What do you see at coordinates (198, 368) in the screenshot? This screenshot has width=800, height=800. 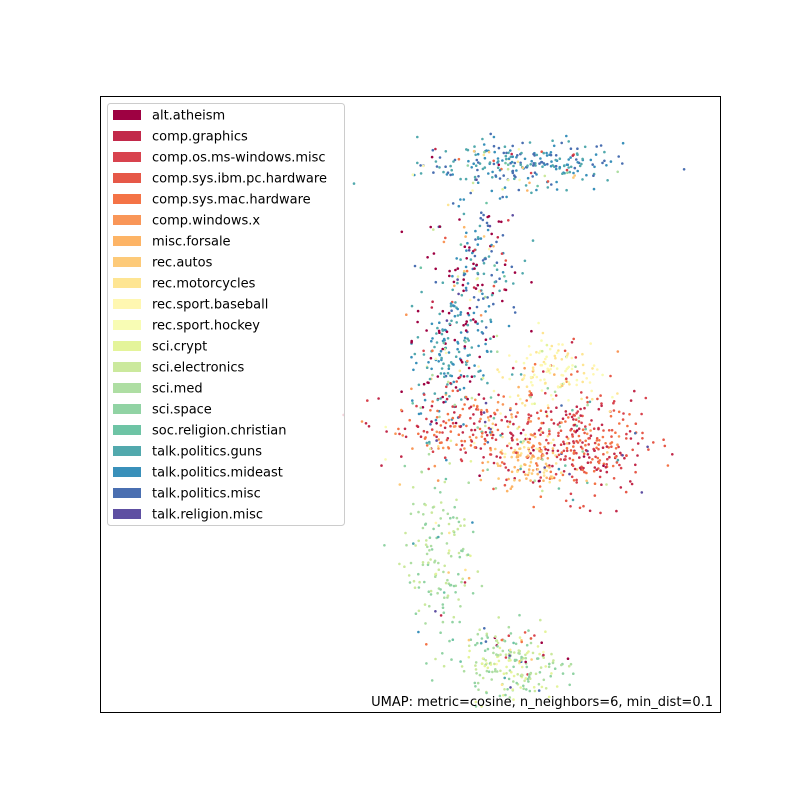 I see `legend-label: sci.electronics` at bounding box center [198, 368].